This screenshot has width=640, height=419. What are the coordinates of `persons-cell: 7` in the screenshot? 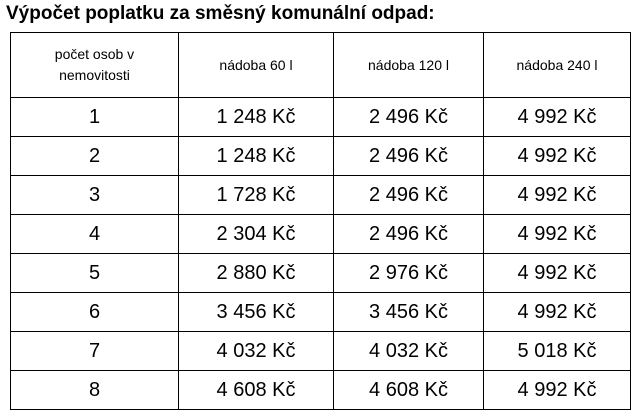 It's located at (94, 351).